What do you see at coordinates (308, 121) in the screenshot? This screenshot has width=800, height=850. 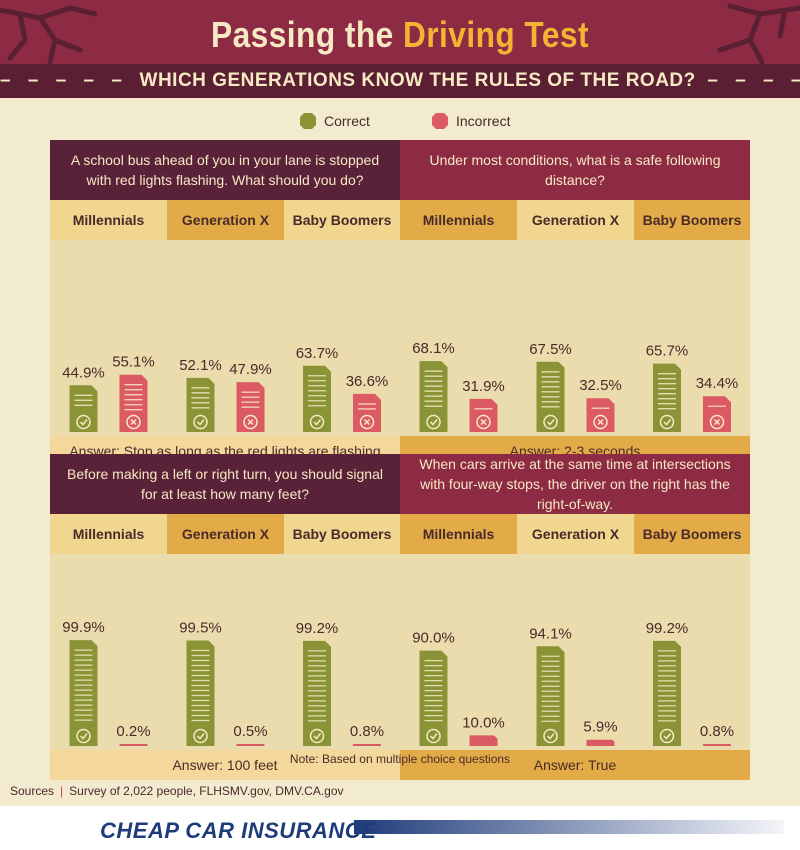 I see `legend-swatch-correct` at bounding box center [308, 121].